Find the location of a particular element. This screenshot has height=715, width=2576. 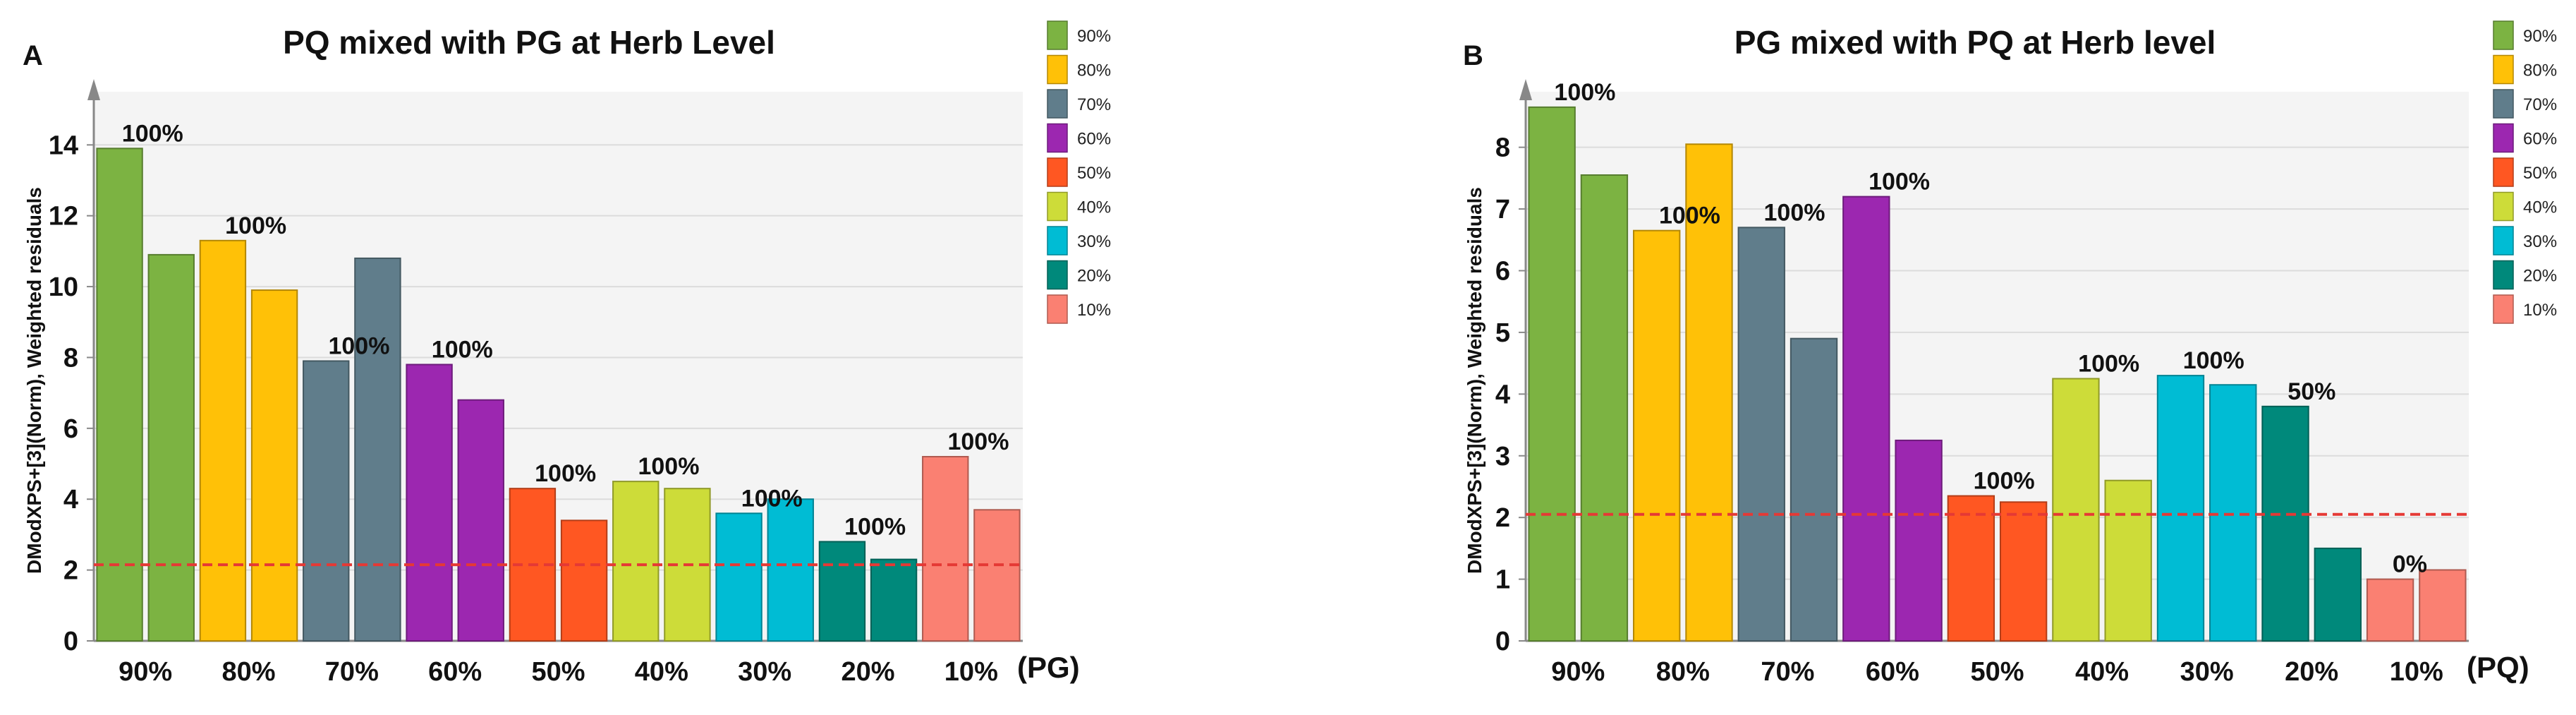

legend-label: 70% is located at coordinates (2540, 105).